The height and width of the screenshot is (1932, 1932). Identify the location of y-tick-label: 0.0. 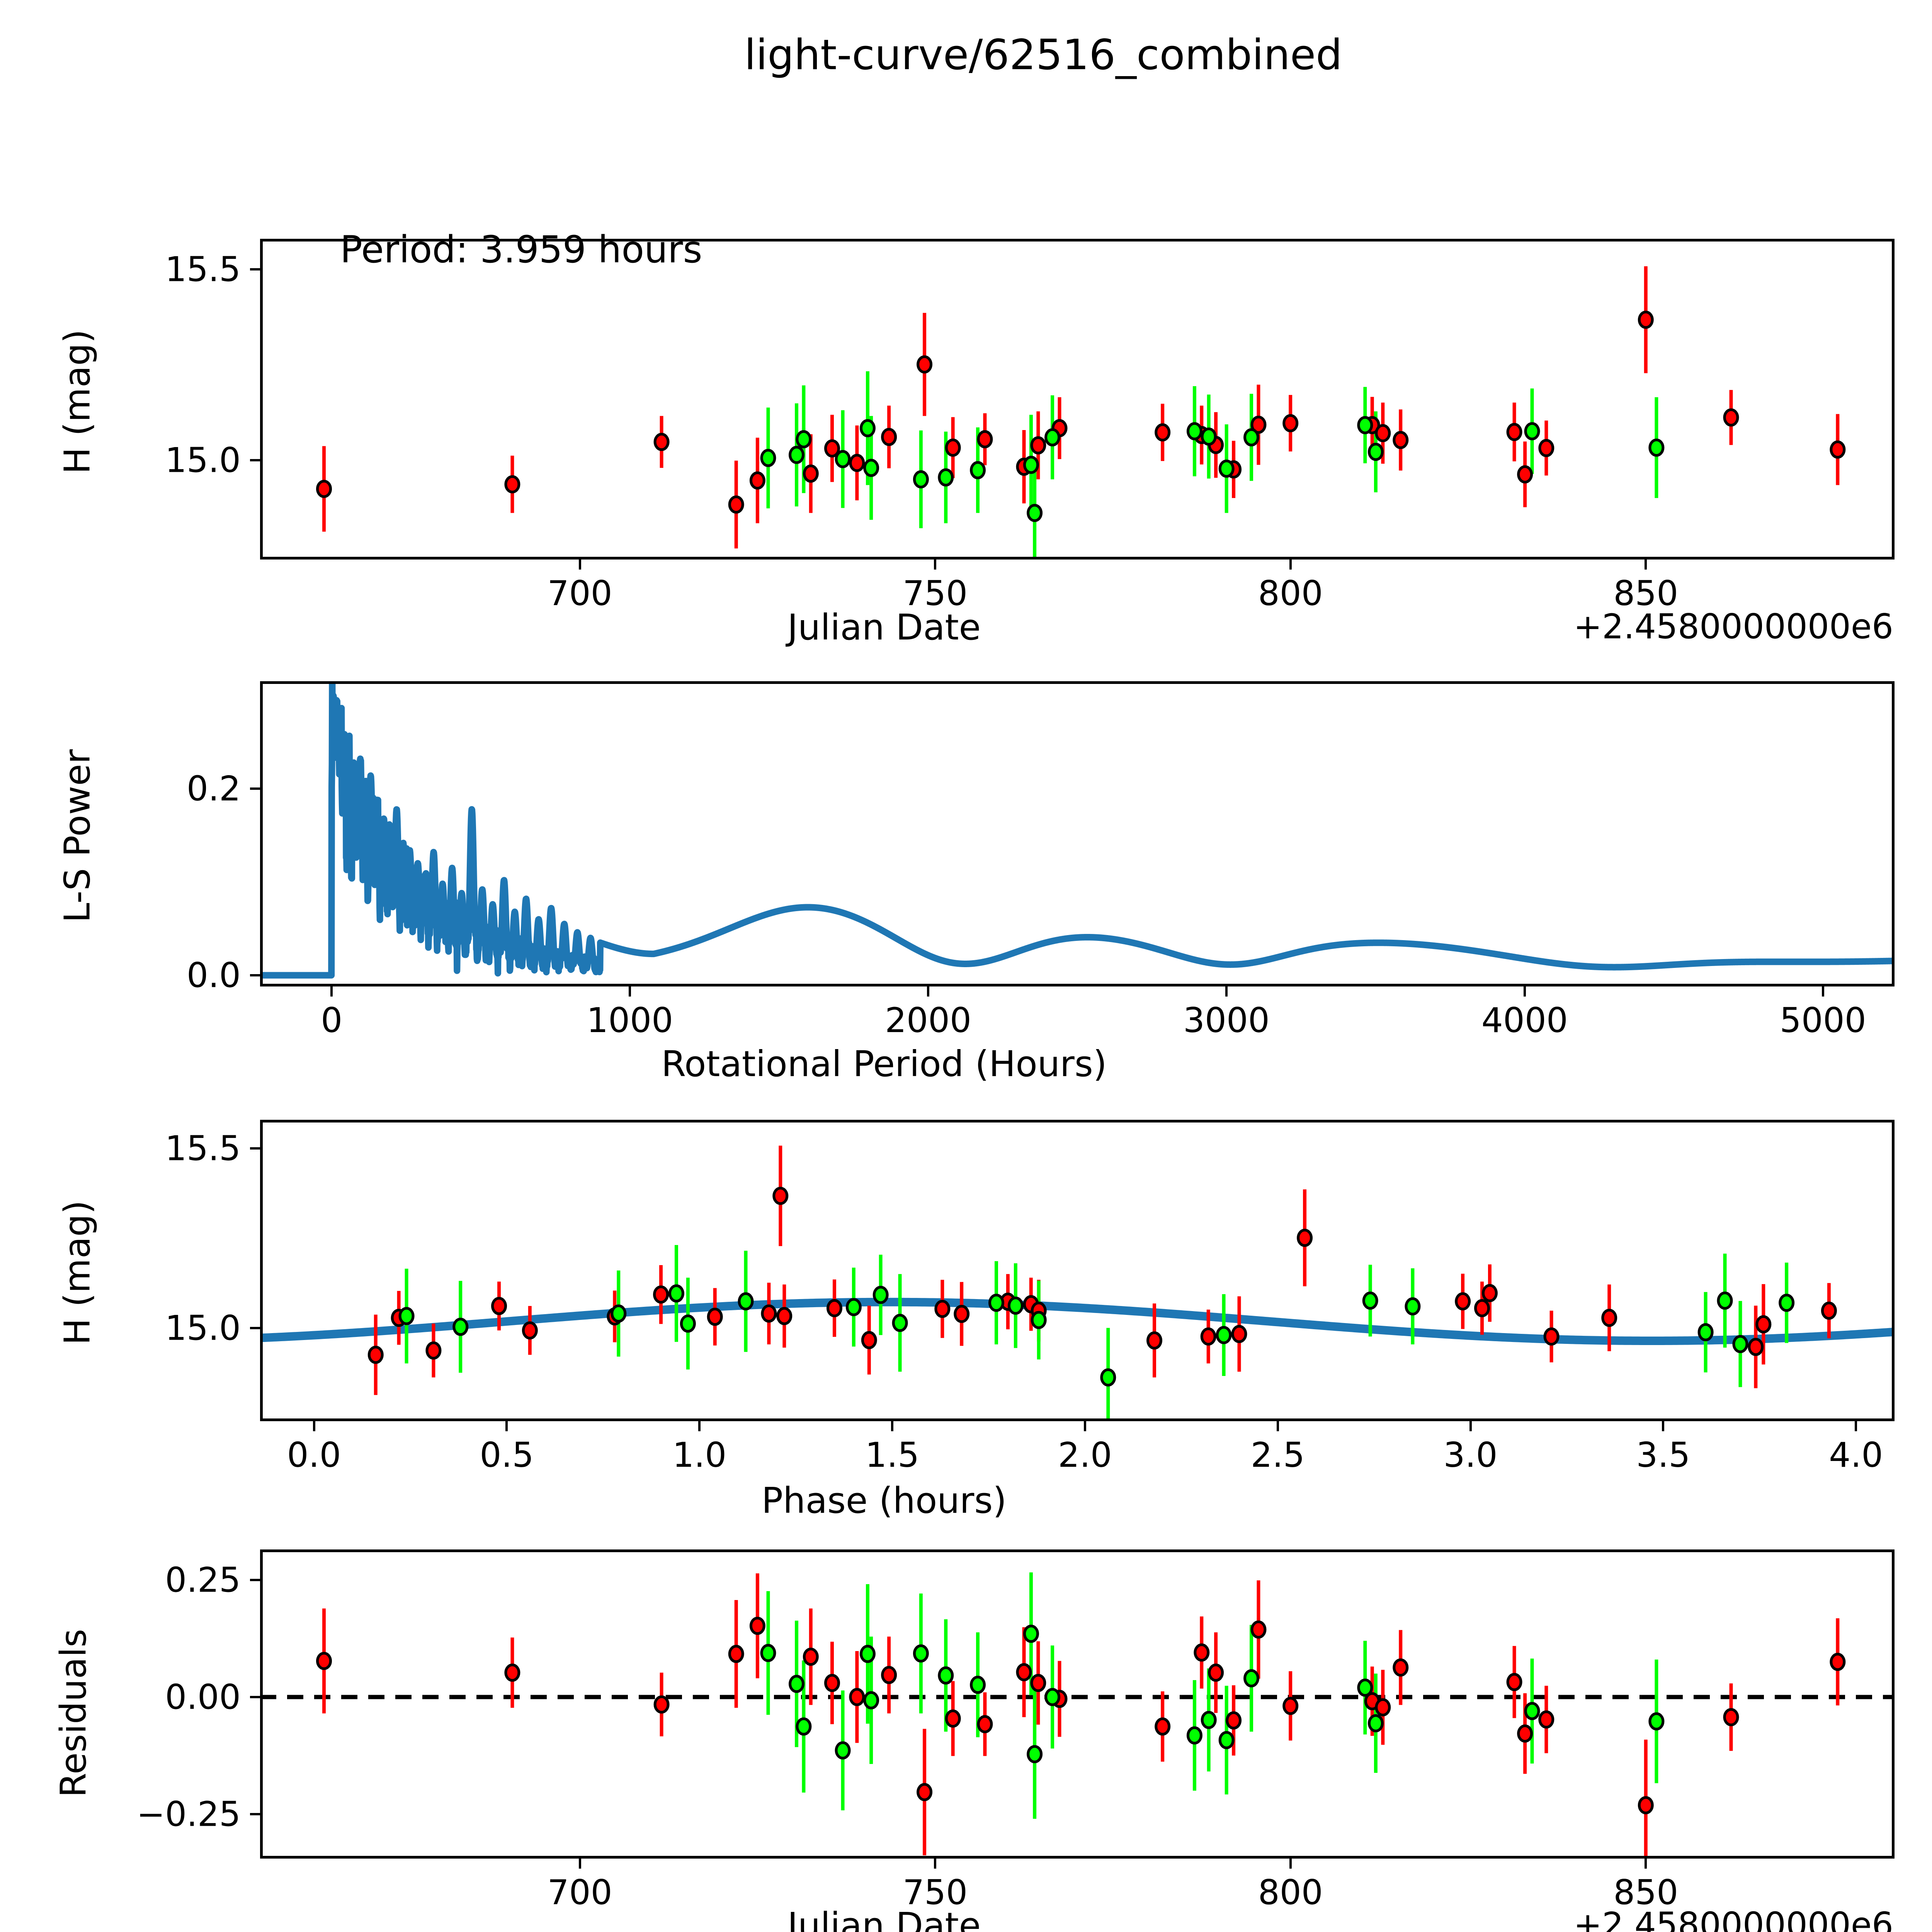
(214, 975).